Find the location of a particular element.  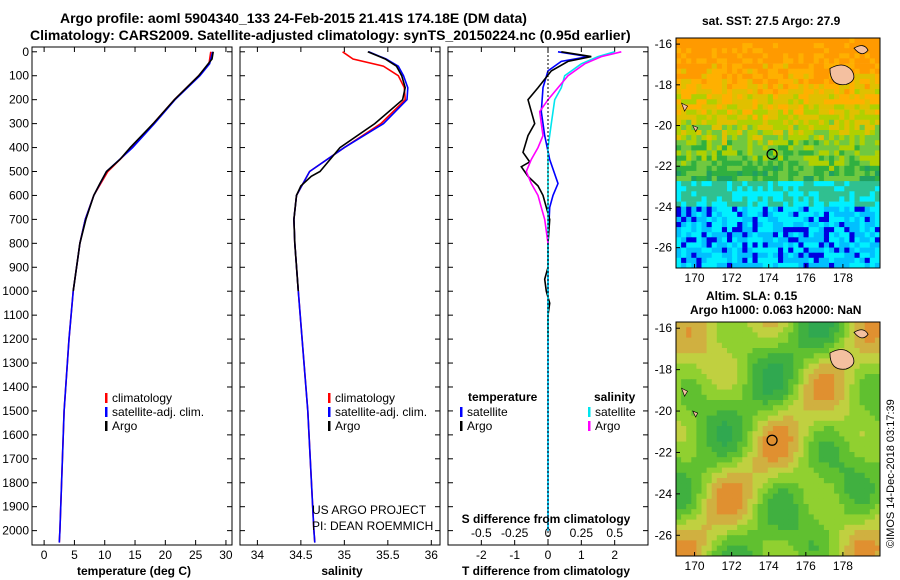

y-tick-label: 300 is located at coordinates (19, 124).